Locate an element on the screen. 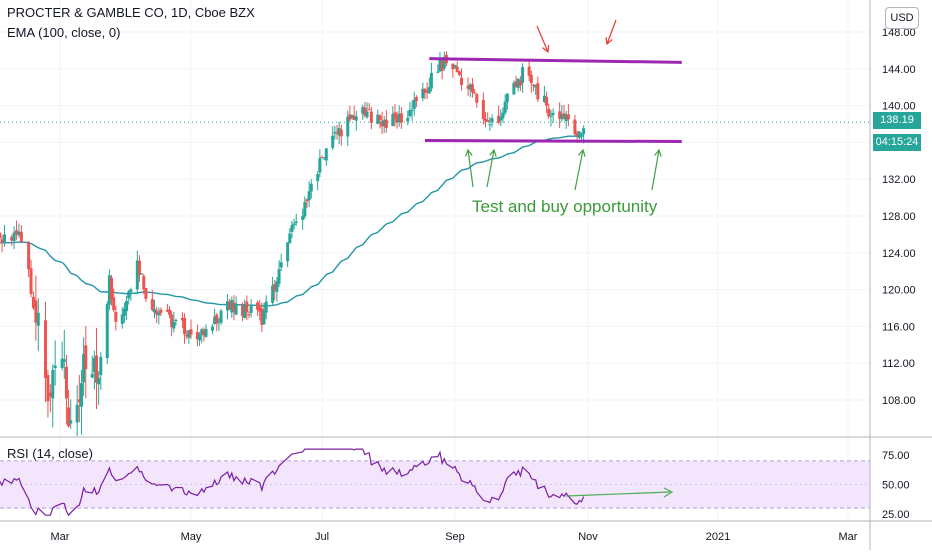 The image size is (932, 555). time-tick-label: Nov is located at coordinates (588, 537).